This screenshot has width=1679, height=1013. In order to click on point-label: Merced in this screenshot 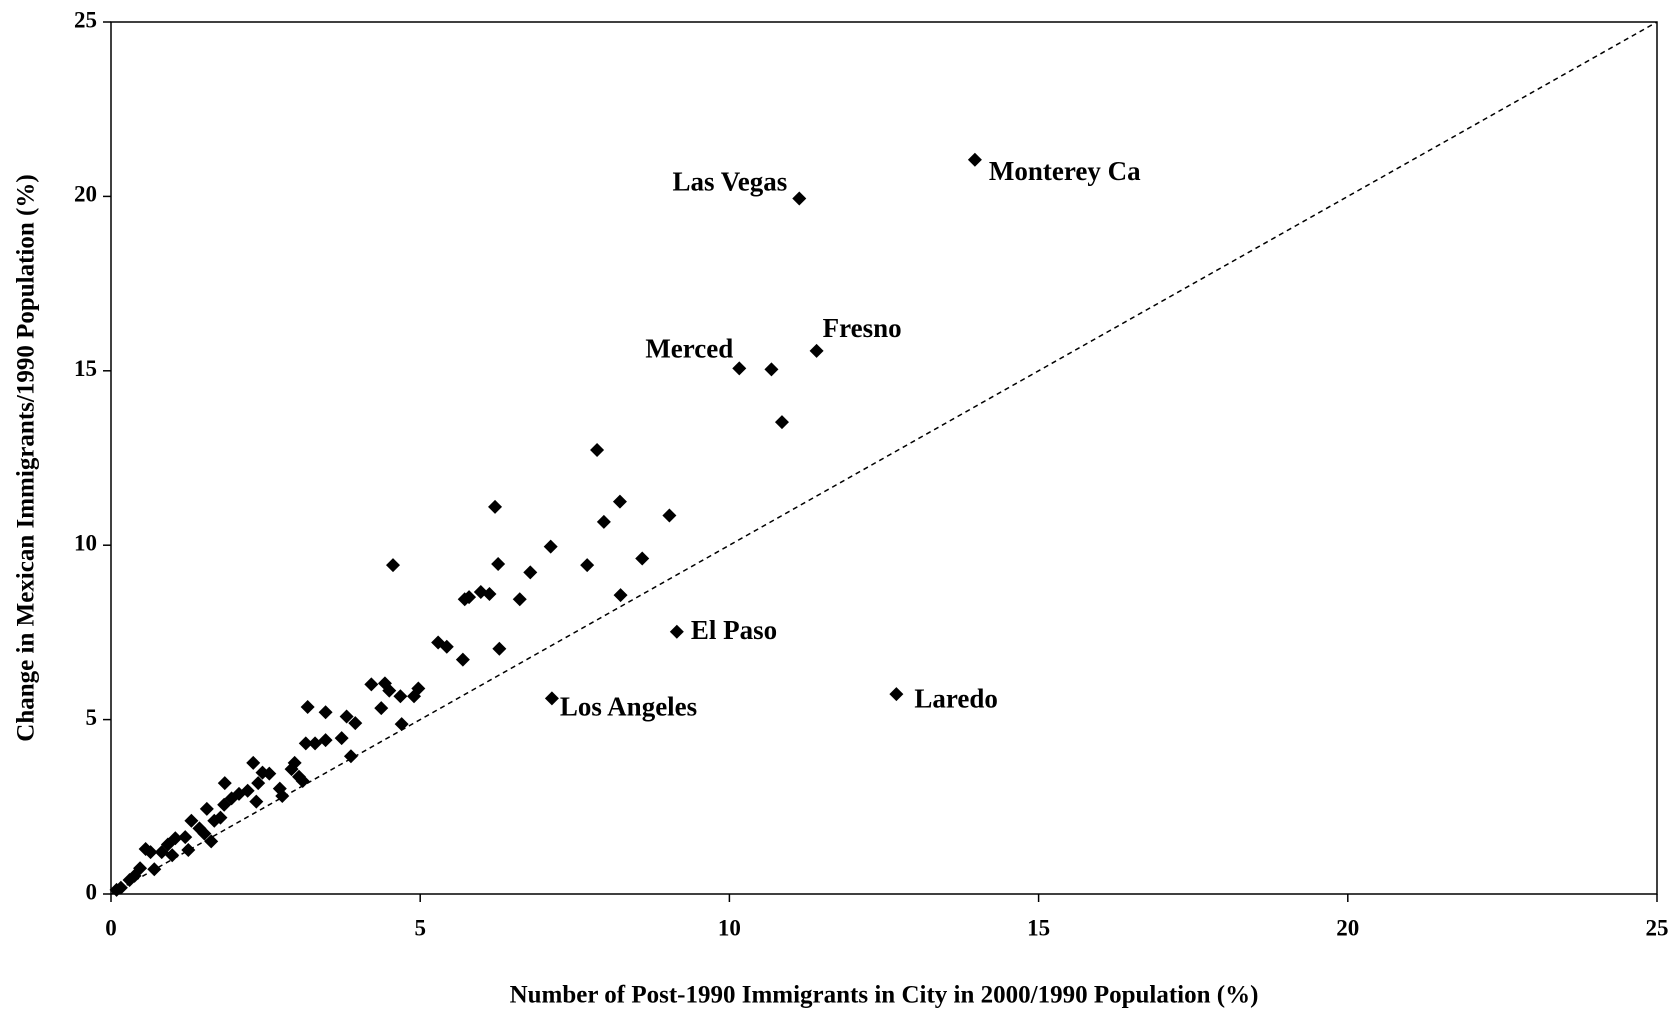, I will do `click(689, 349)`.